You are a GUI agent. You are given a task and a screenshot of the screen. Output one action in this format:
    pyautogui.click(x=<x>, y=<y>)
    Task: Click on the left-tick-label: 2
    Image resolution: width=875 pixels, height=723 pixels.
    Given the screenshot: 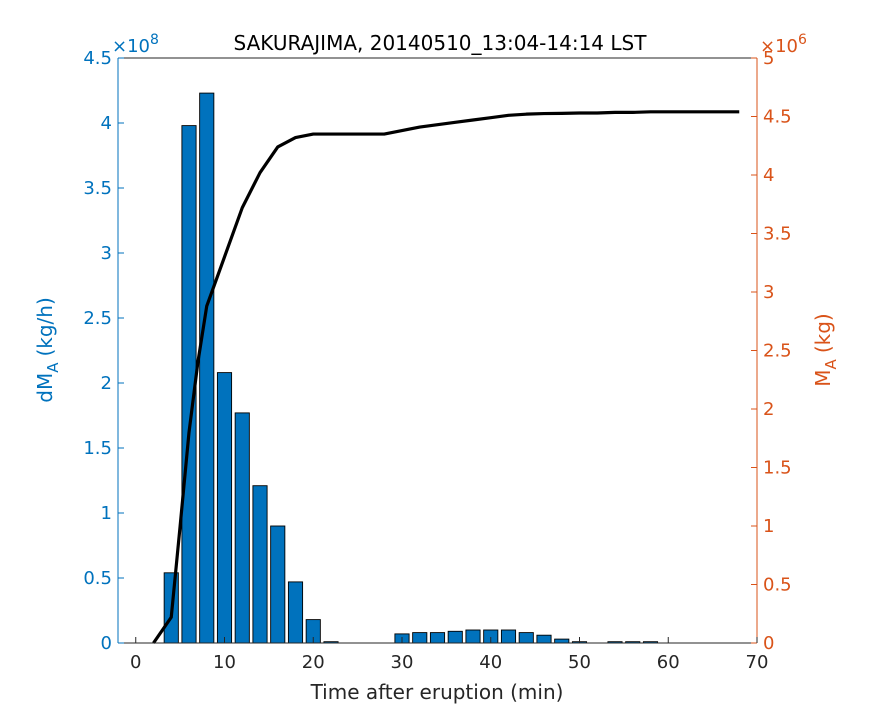 What is the action you would take?
    pyautogui.click(x=106, y=383)
    